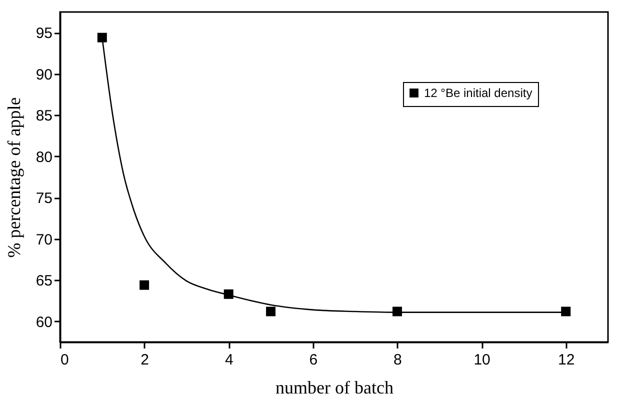  Describe the element at coordinates (313, 360) in the screenshot. I see `x-tick-label: 6` at that location.